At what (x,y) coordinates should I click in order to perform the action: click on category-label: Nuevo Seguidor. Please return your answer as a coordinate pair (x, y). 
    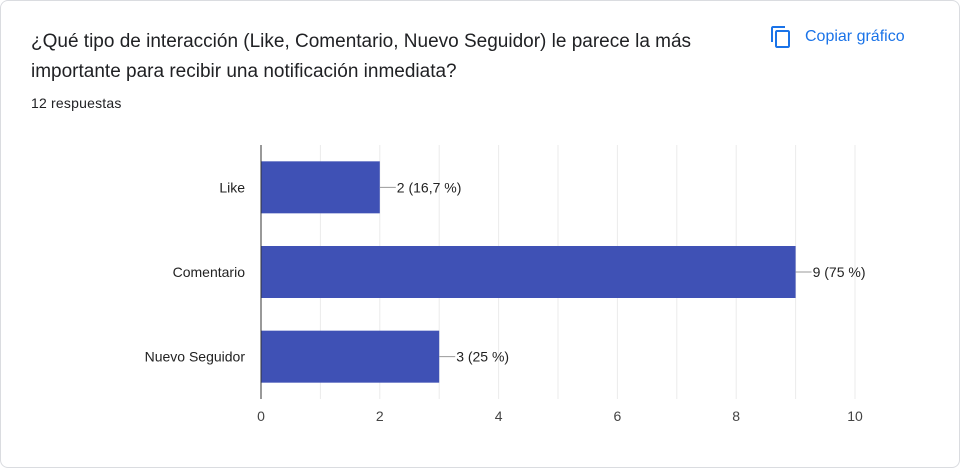
    Looking at the image, I should click on (195, 357).